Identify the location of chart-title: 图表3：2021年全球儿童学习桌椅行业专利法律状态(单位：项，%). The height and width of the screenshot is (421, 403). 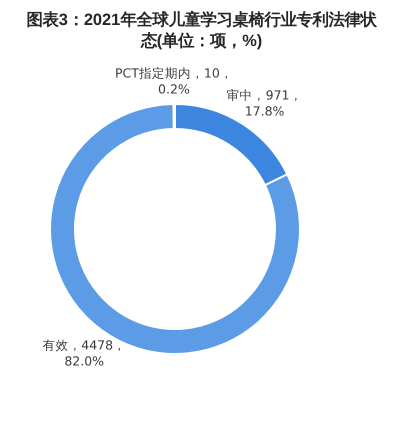
(202, 31).